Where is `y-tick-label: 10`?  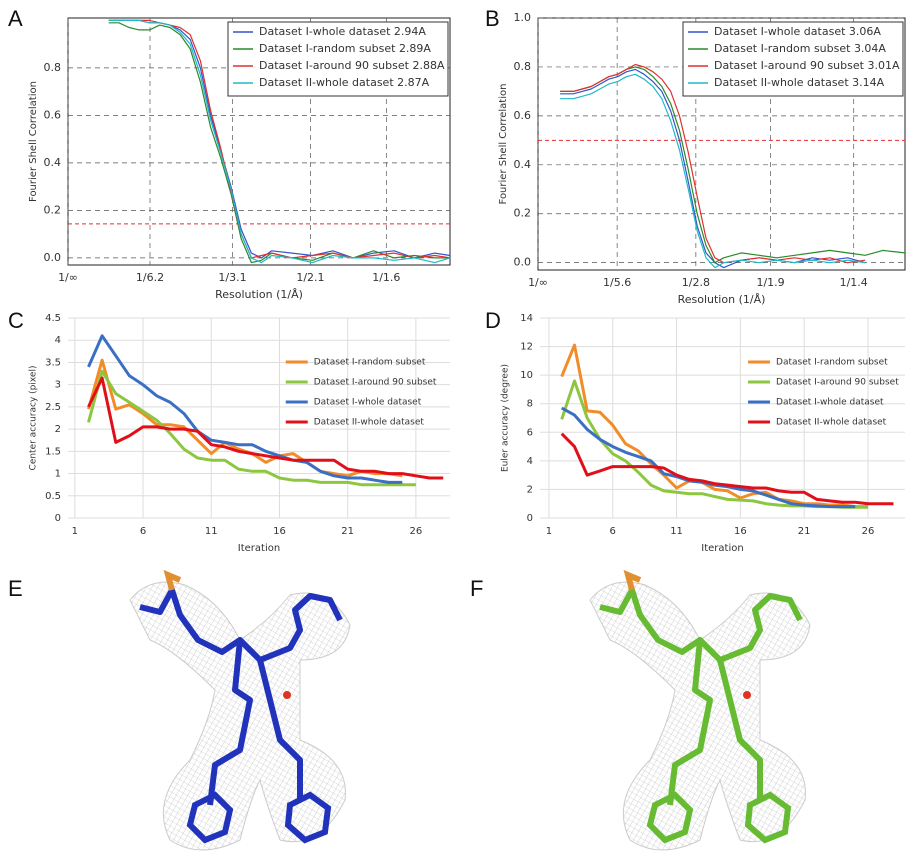
y-tick-label: 10 is located at coordinates (526, 375).